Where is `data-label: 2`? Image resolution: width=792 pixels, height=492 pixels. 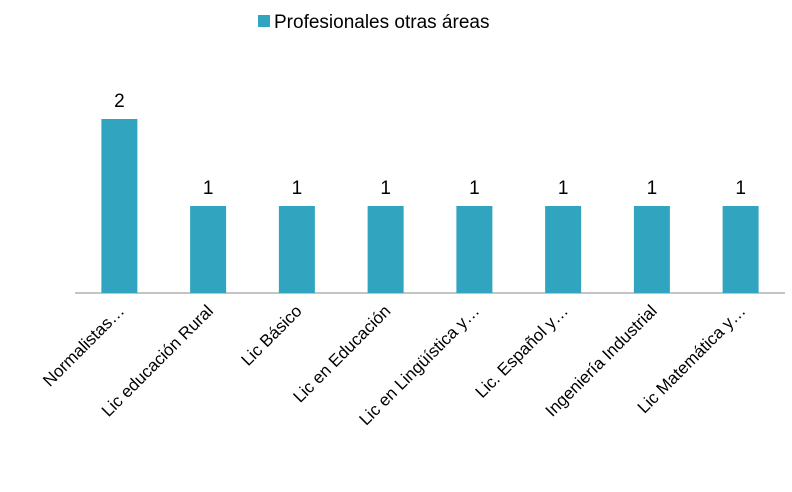 data-label: 2 is located at coordinates (119, 101).